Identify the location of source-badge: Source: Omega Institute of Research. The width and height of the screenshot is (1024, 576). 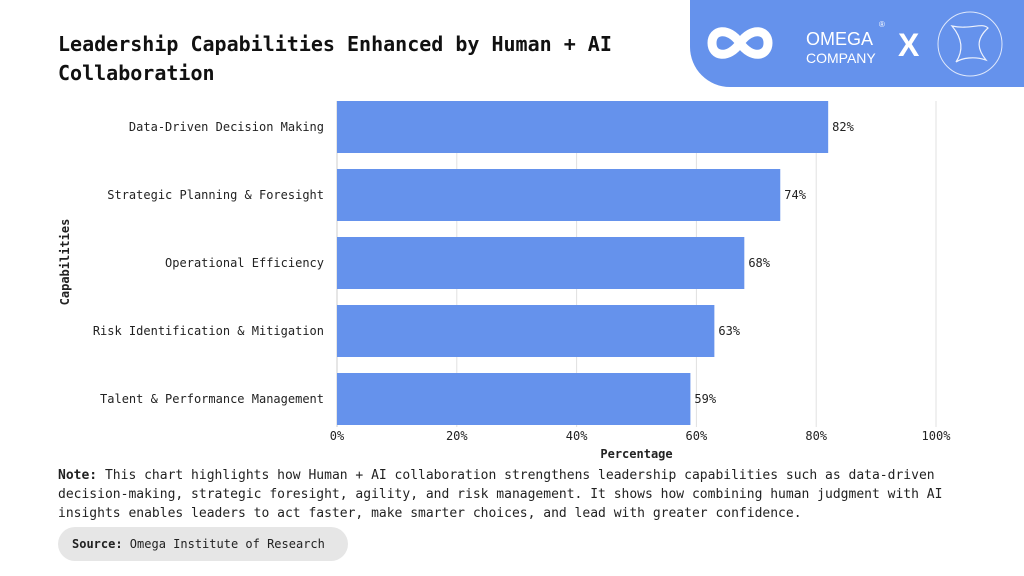
(203, 544).